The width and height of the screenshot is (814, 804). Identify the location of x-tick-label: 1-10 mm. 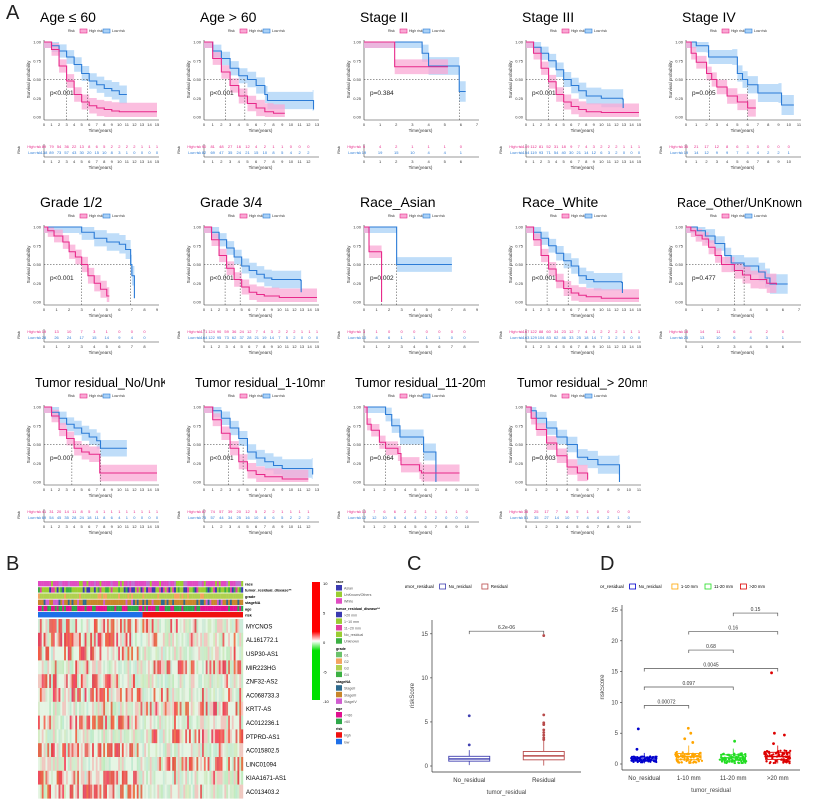
(689, 779).